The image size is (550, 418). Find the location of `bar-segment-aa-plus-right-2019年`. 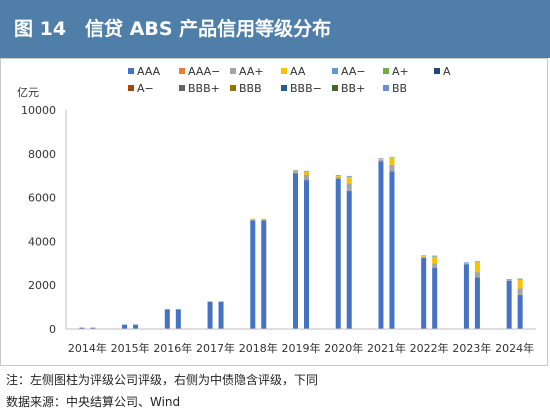

bar-segment-aa-plus-right-2019年 is located at coordinates (306, 177).